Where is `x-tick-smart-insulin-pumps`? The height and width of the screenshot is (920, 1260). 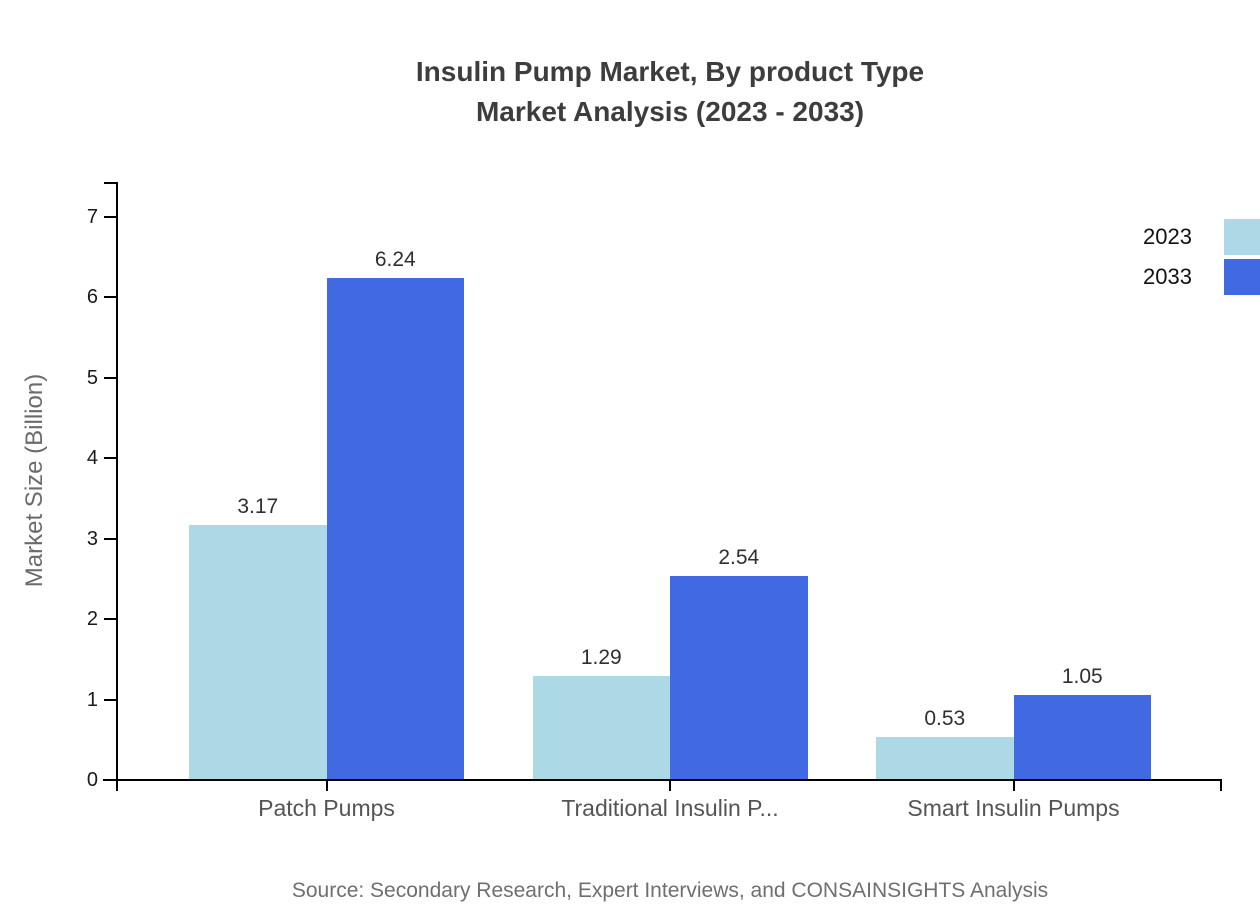 x-tick-smart-insulin-pumps is located at coordinates (1013, 785).